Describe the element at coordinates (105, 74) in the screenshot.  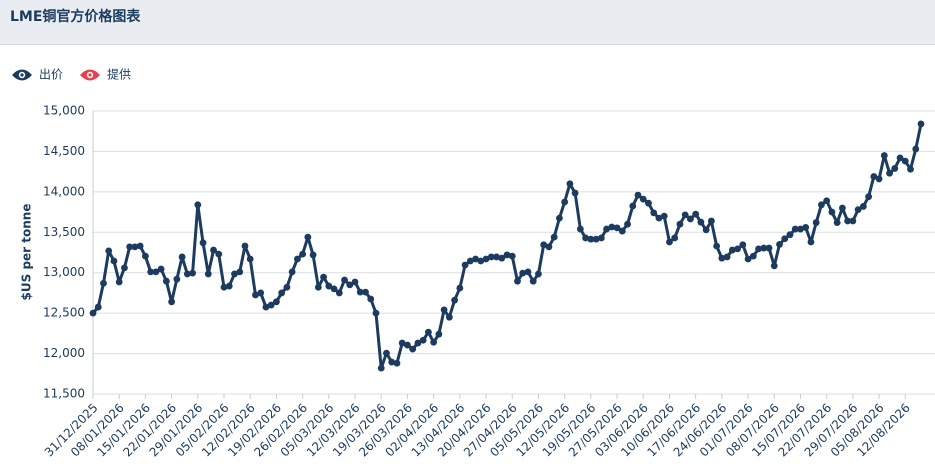
I see `legend-item: 提供` at that location.